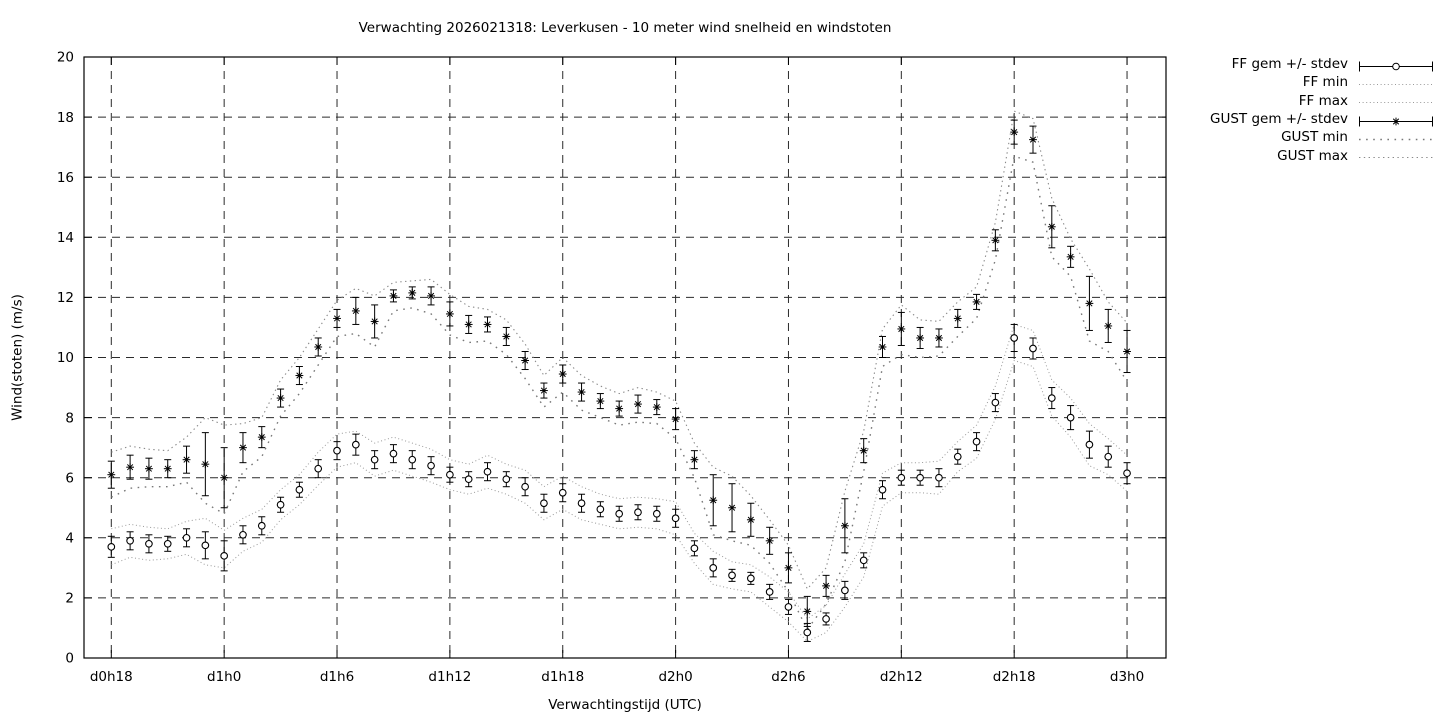  Describe the element at coordinates (1312, 155) in the screenshot. I see `legend-label: GUST max` at that location.